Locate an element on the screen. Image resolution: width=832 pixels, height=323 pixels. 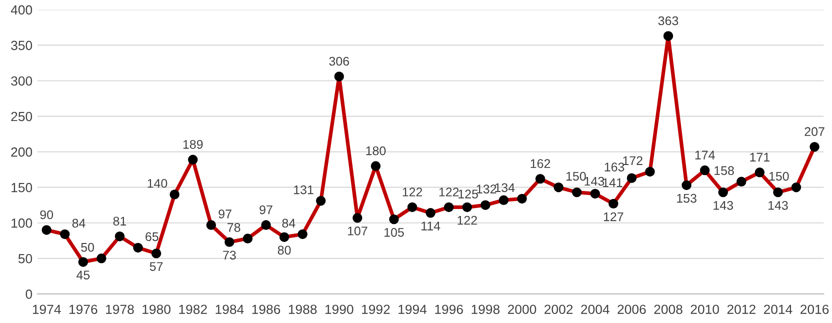
y-tick-label: 100 is located at coordinates (22, 223).